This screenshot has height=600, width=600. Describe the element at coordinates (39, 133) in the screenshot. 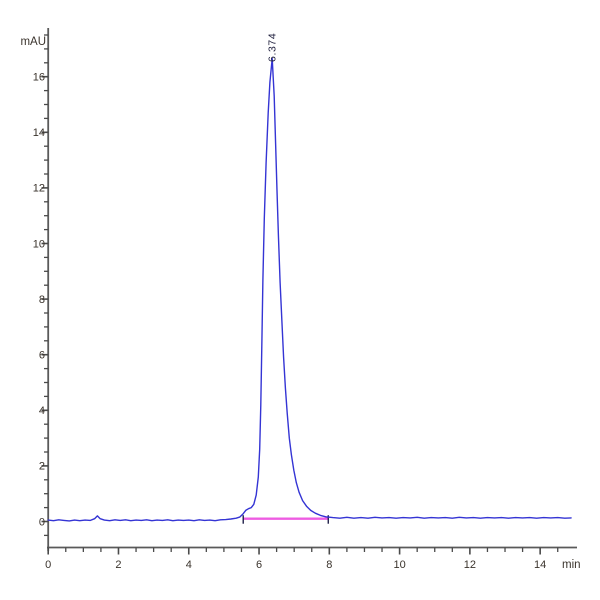

I see `y-tick-label: 14` at that location.